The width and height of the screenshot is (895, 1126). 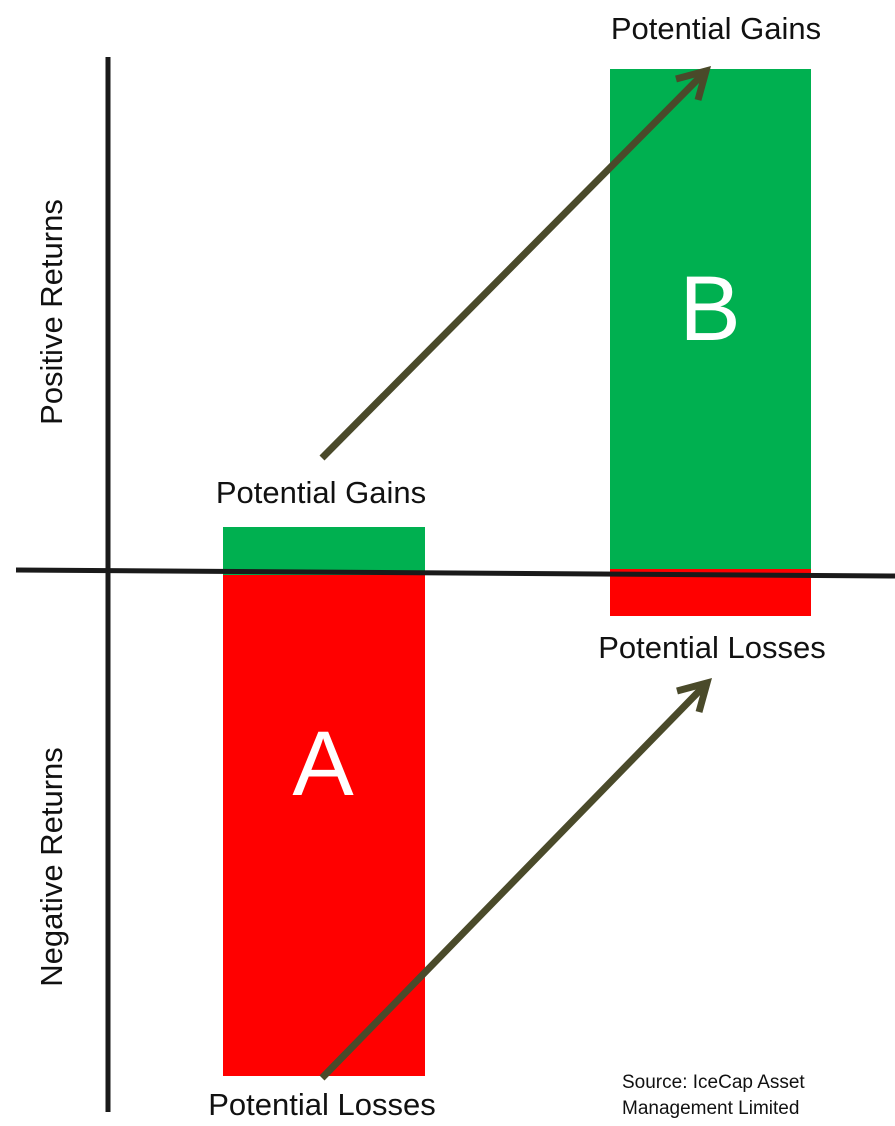 I want to click on bar-a-gains-label: Potential Gains, so click(x=321, y=492).